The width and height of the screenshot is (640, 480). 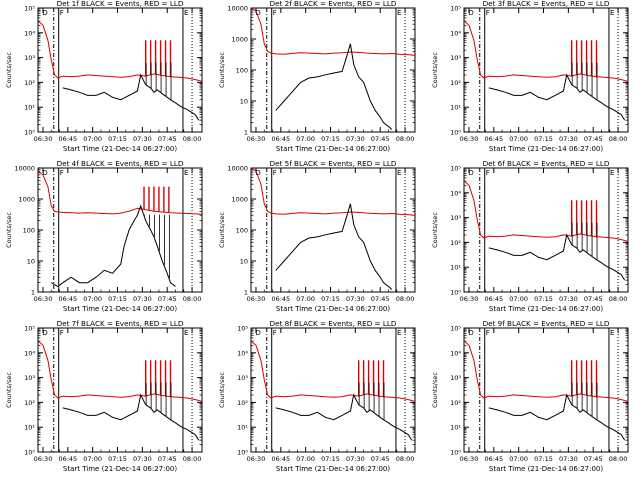 I want to click on y-tick-label: 10000, so click(x=237, y=169).